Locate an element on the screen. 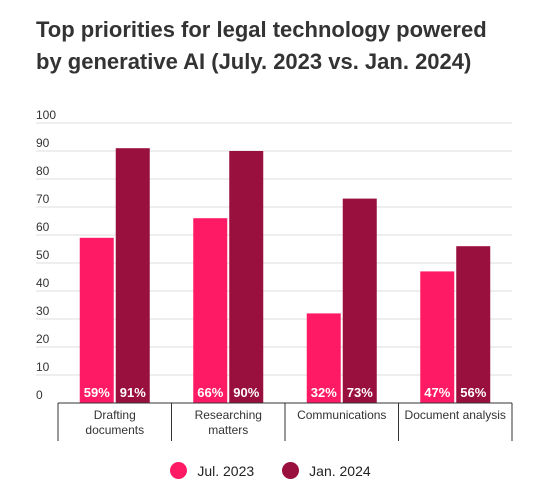 This screenshot has height=499, width=541. y-tick-label: 70 is located at coordinates (43, 199).